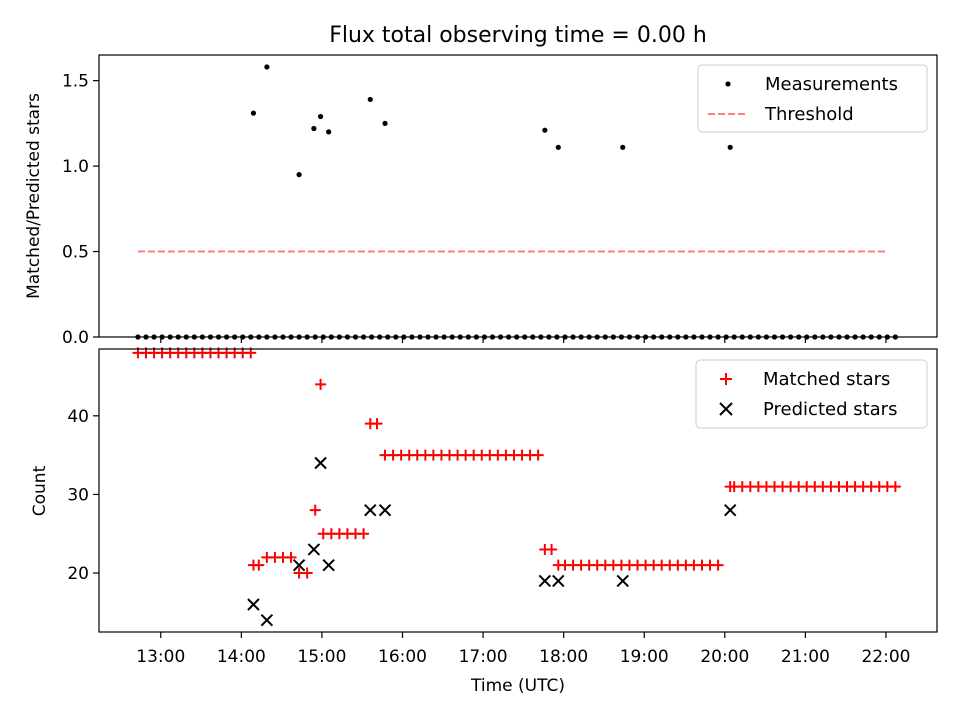  What do you see at coordinates (78, 574) in the screenshot?
I see `y-tick-label: 20` at bounding box center [78, 574].